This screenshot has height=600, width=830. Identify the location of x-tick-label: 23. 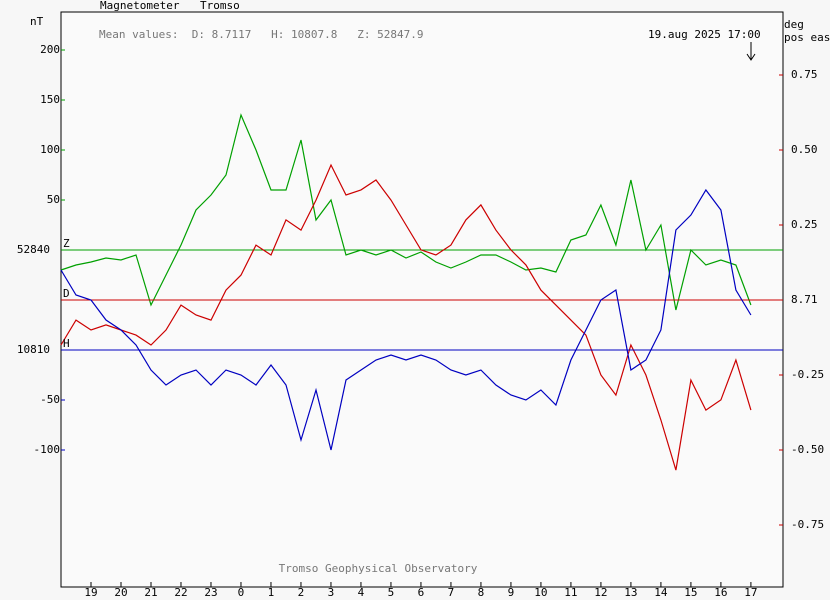
(210, 592).